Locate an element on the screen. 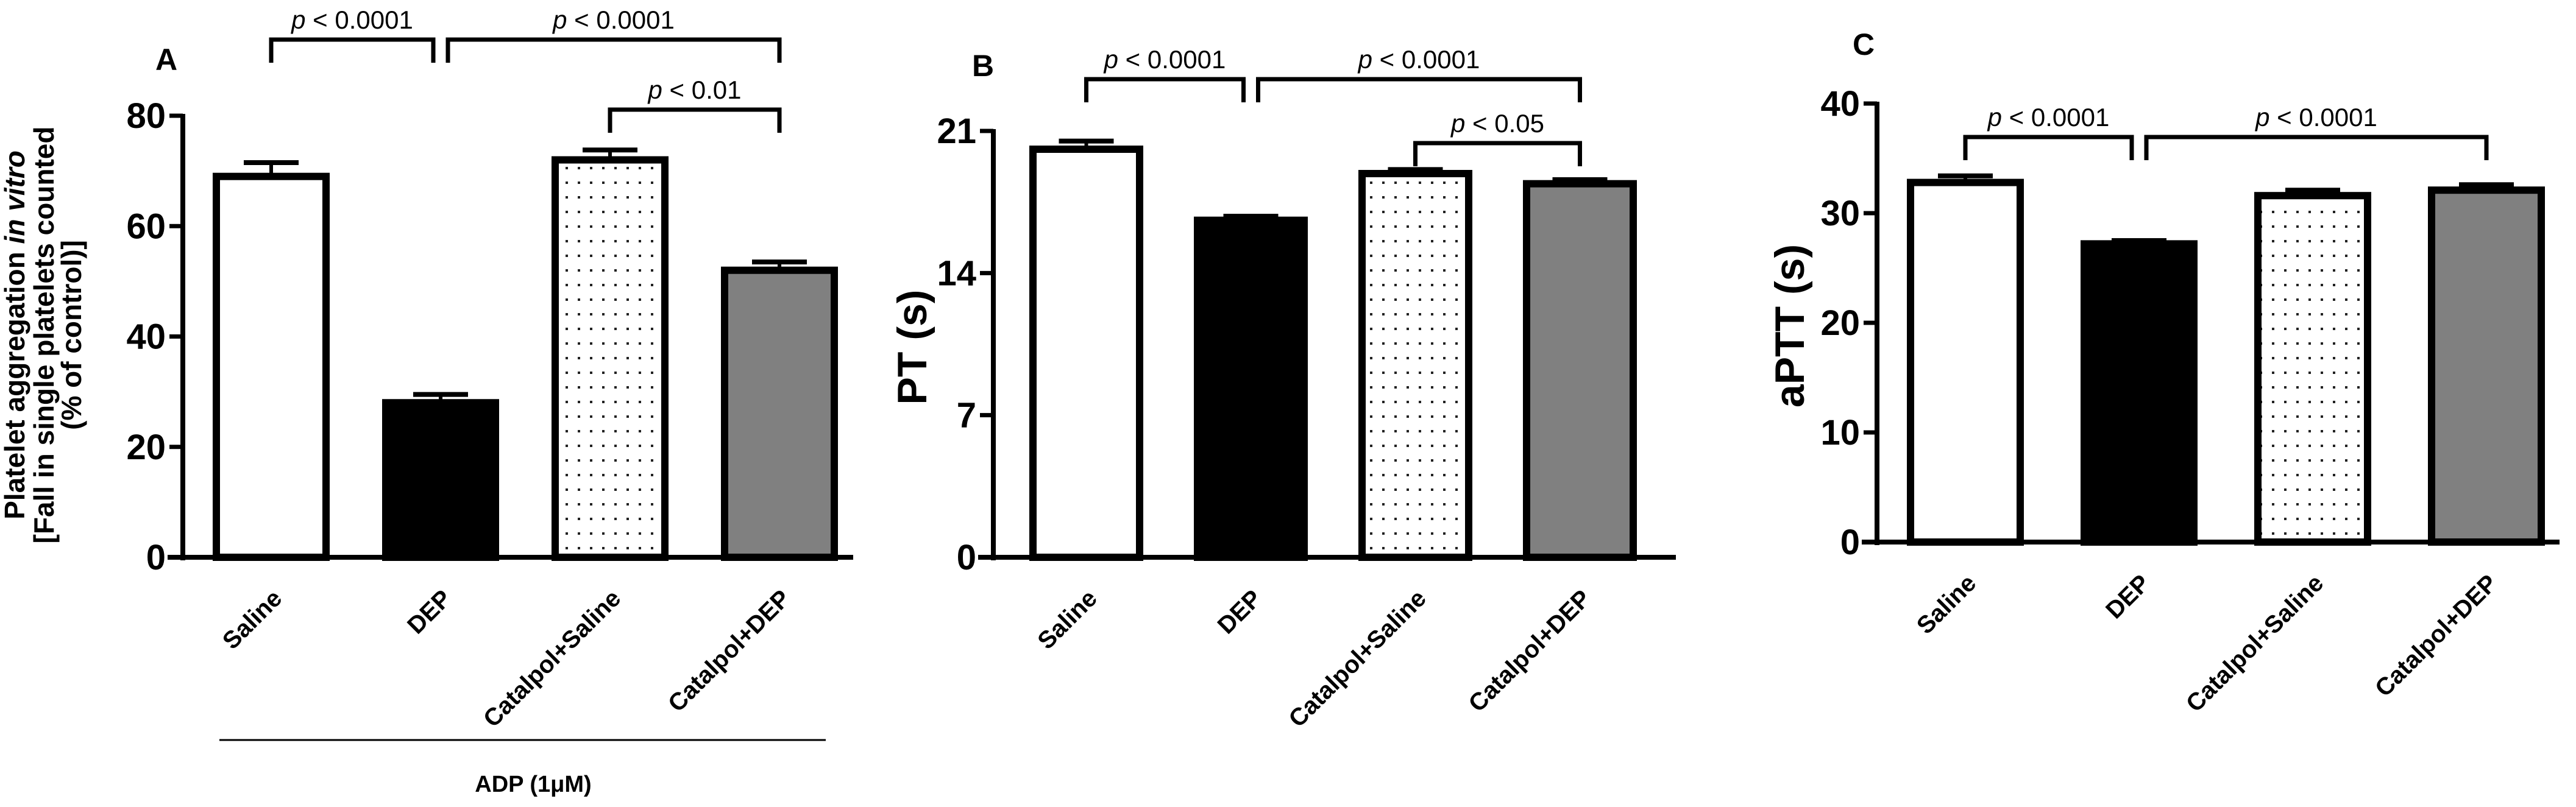  y-axis-label: PT (s) is located at coordinates (912, 347).